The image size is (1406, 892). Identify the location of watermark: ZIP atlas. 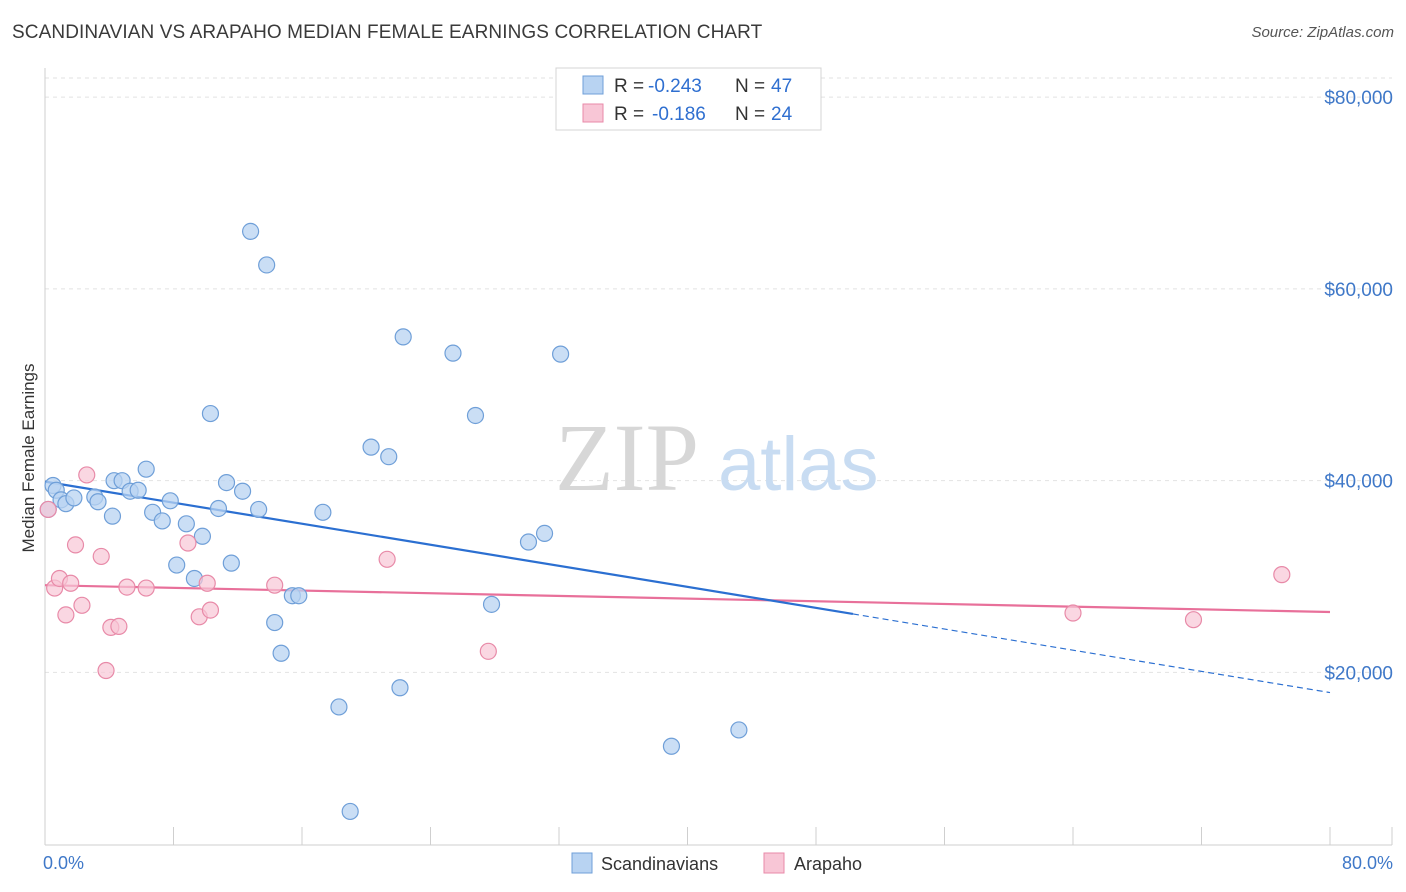
(717, 457).